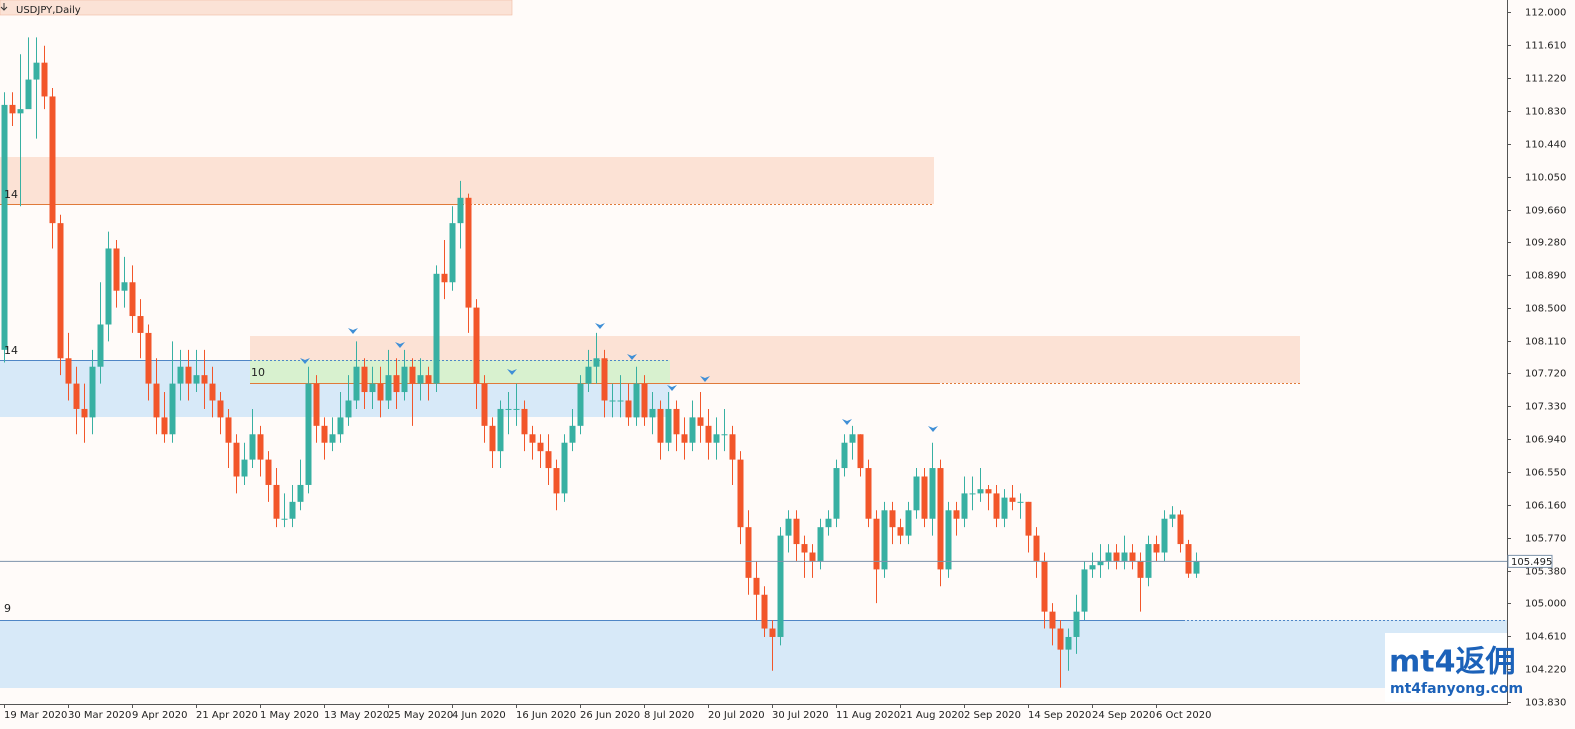  Describe the element at coordinates (1059, 715) in the screenshot. I see `x-tick-label: 14 Sep 2020` at that location.